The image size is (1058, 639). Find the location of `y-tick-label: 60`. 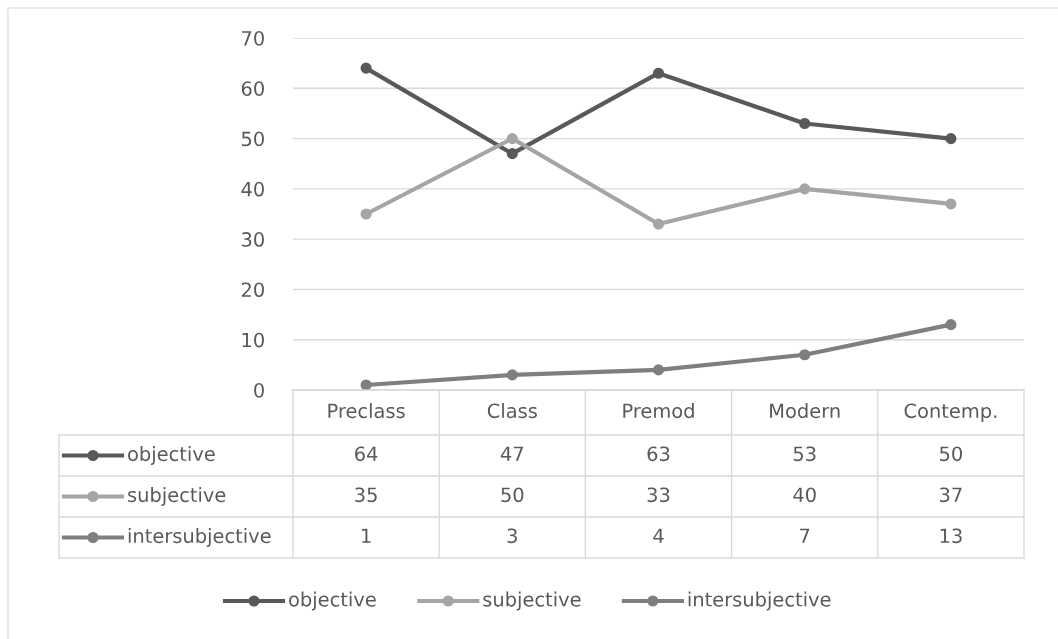

y-tick-label: 60 is located at coordinates (252, 88).